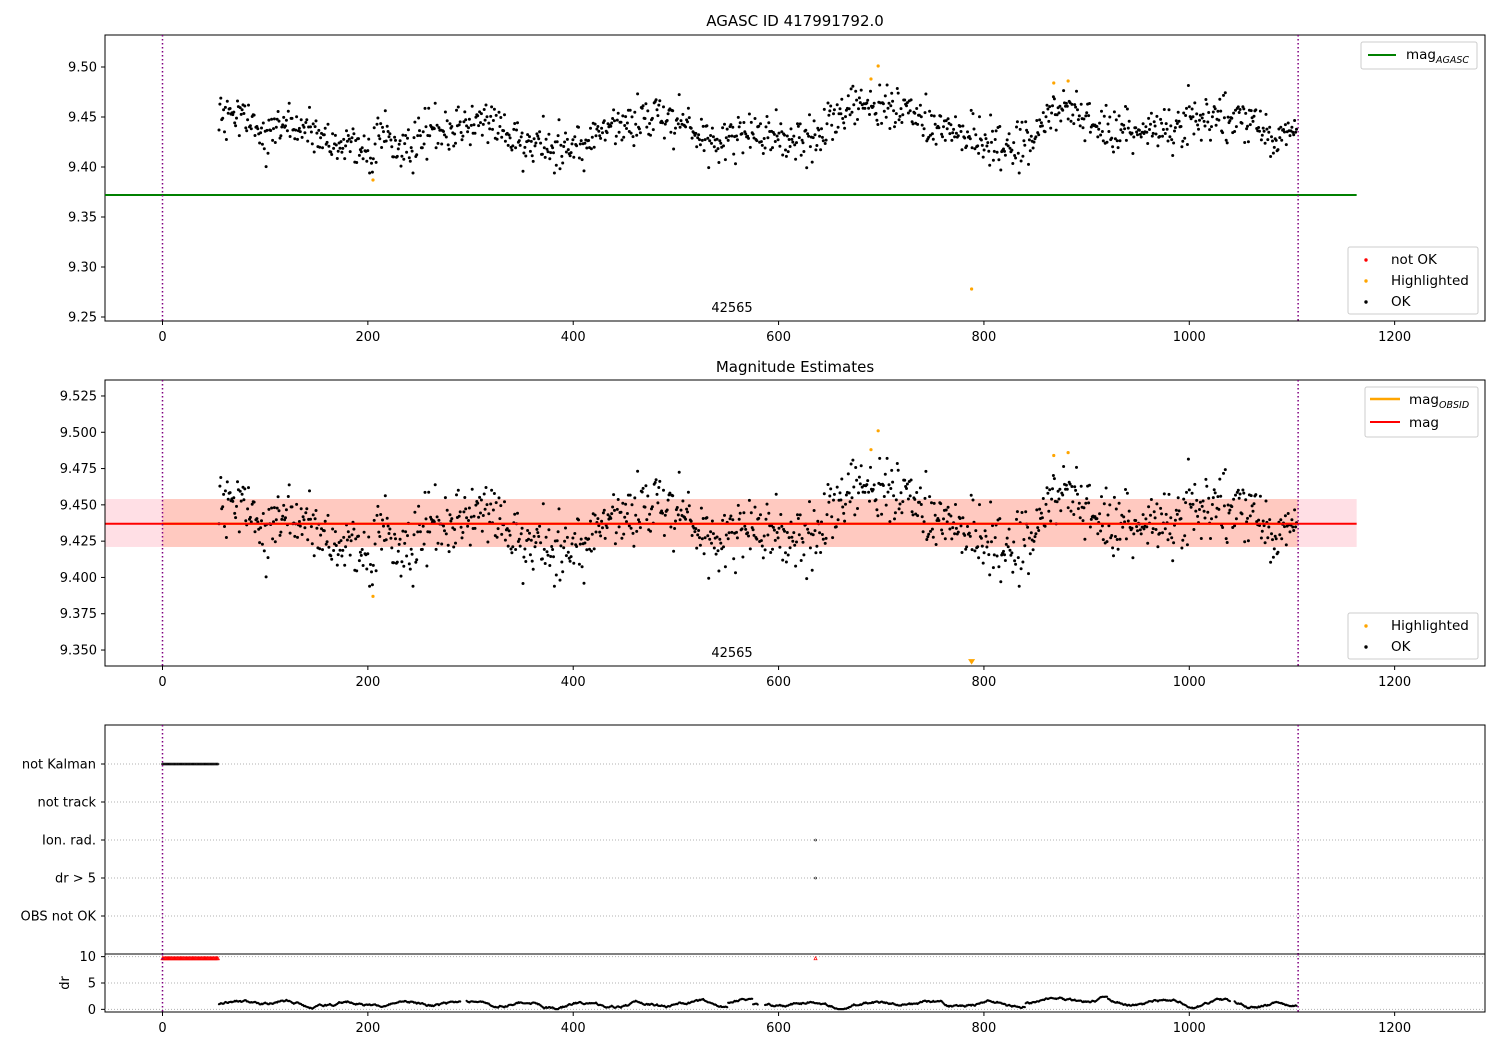  What do you see at coordinates (367, 682) in the screenshot?
I see `x-tick-label: 200` at bounding box center [367, 682].